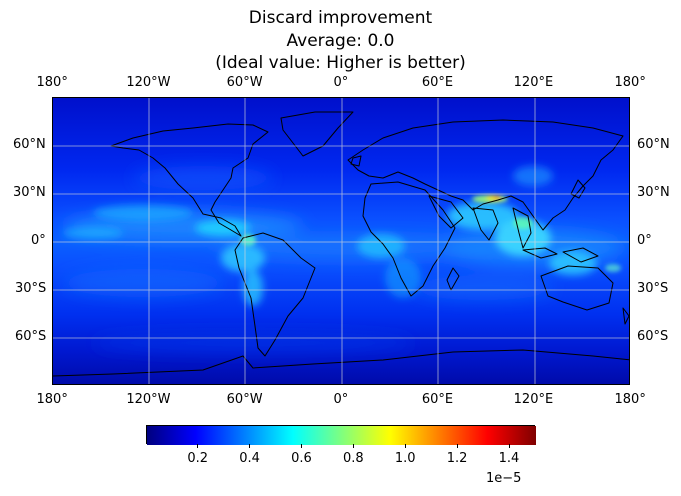 The width and height of the screenshot is (681, 496). Describe the element at coordinates (653, 192) in the screenshot. I see `right-lat-label: 30°N` at that location.